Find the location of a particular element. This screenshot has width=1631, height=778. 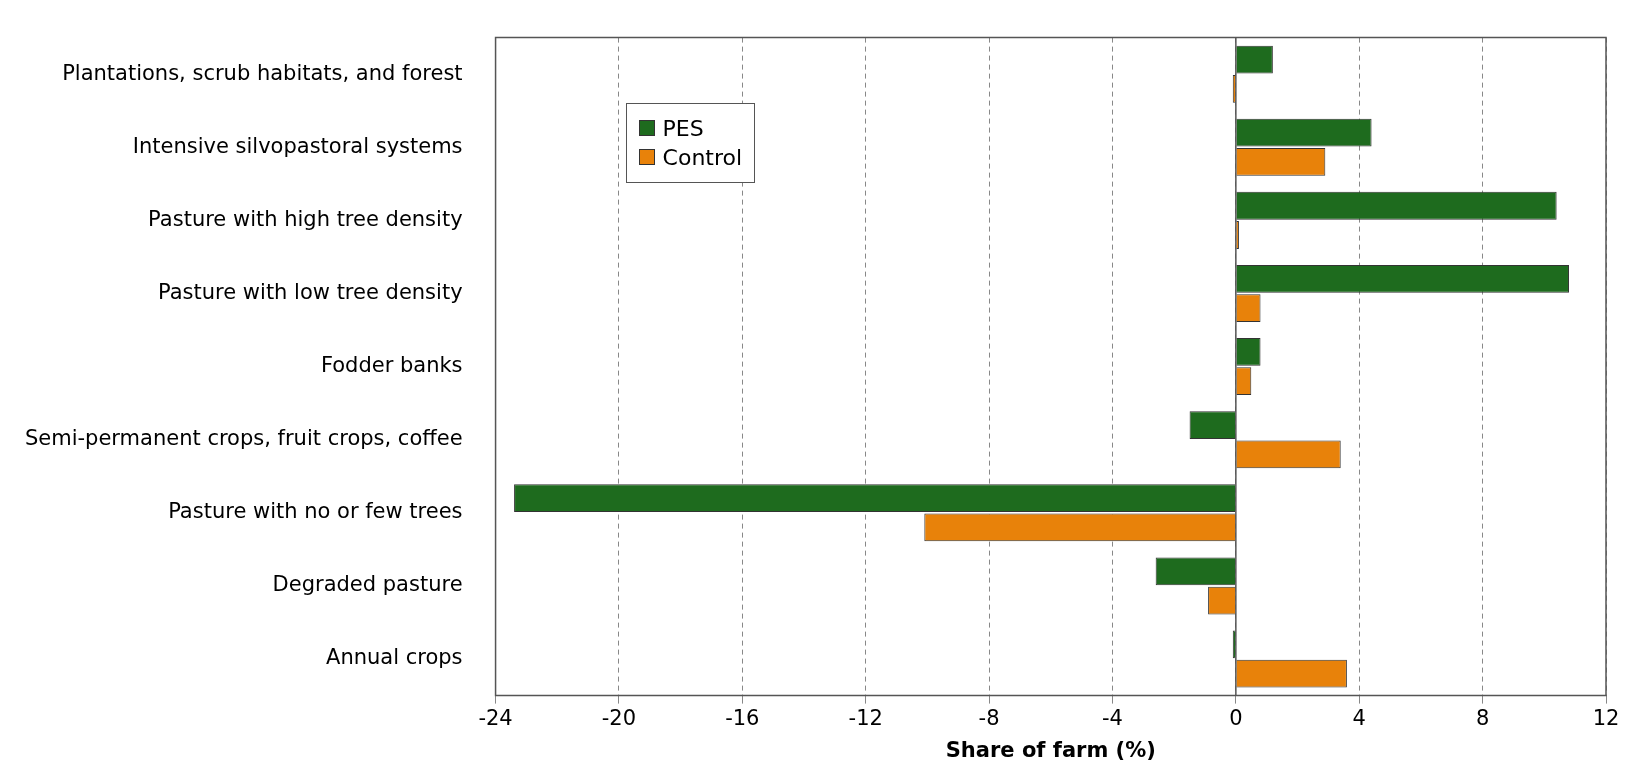

x-tick-label: -16 is located at coordinates (742, 717).